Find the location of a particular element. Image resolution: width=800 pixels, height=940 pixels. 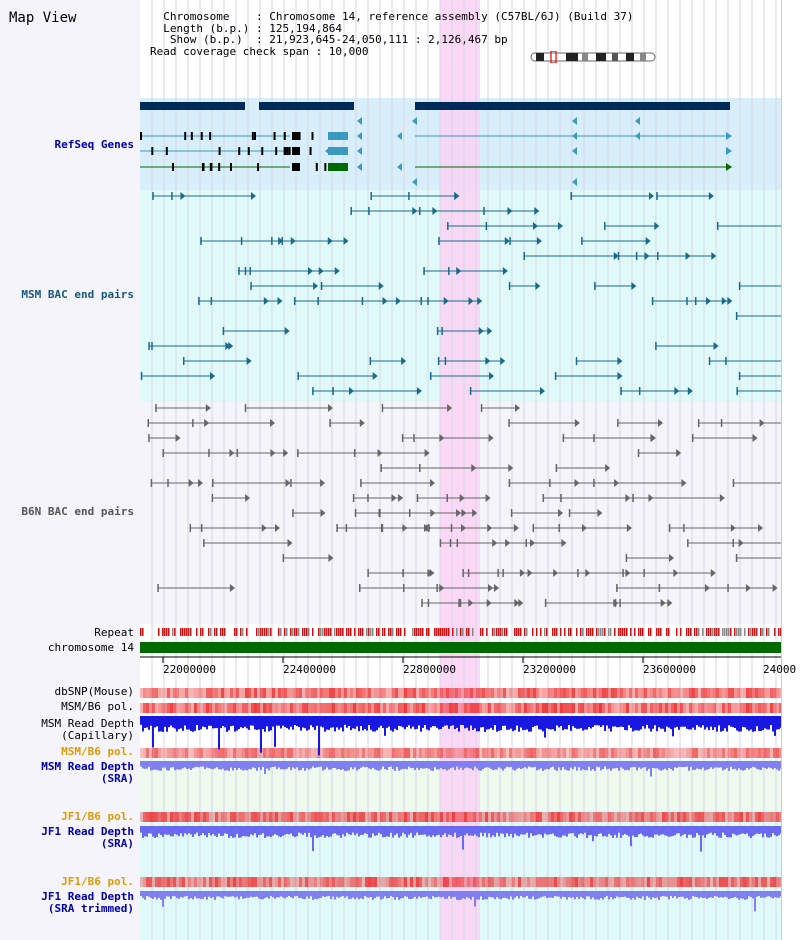

track-label-b6n-bac: B6N BAC end pairs is located at coordinates (77, 511).